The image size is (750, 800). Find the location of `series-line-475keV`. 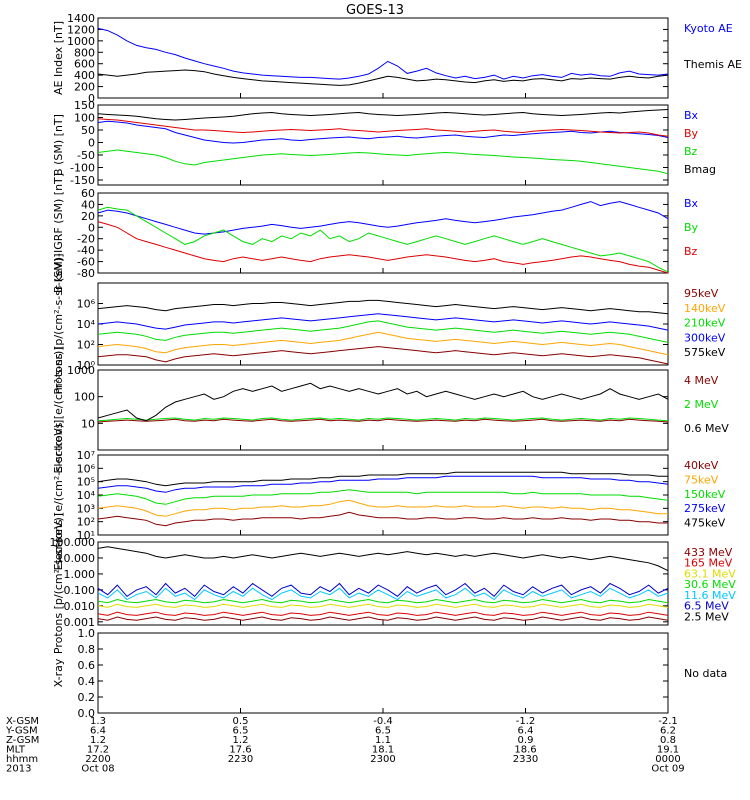

series-line-475keV is located at coordinates (382, 479).